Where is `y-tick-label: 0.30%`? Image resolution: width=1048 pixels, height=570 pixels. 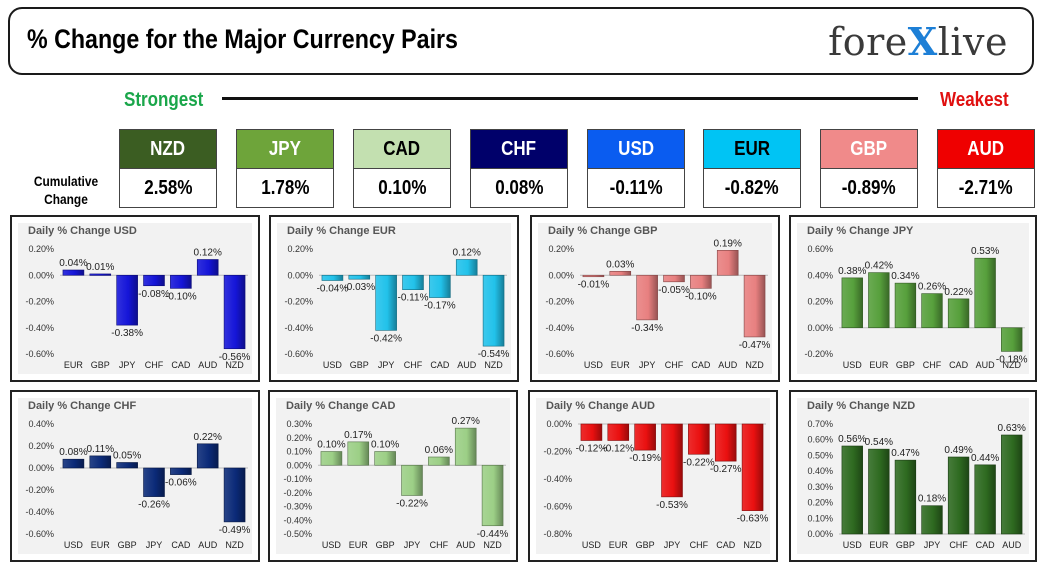 y-tick-label: 0.30% is located at coordinates (820, 487).